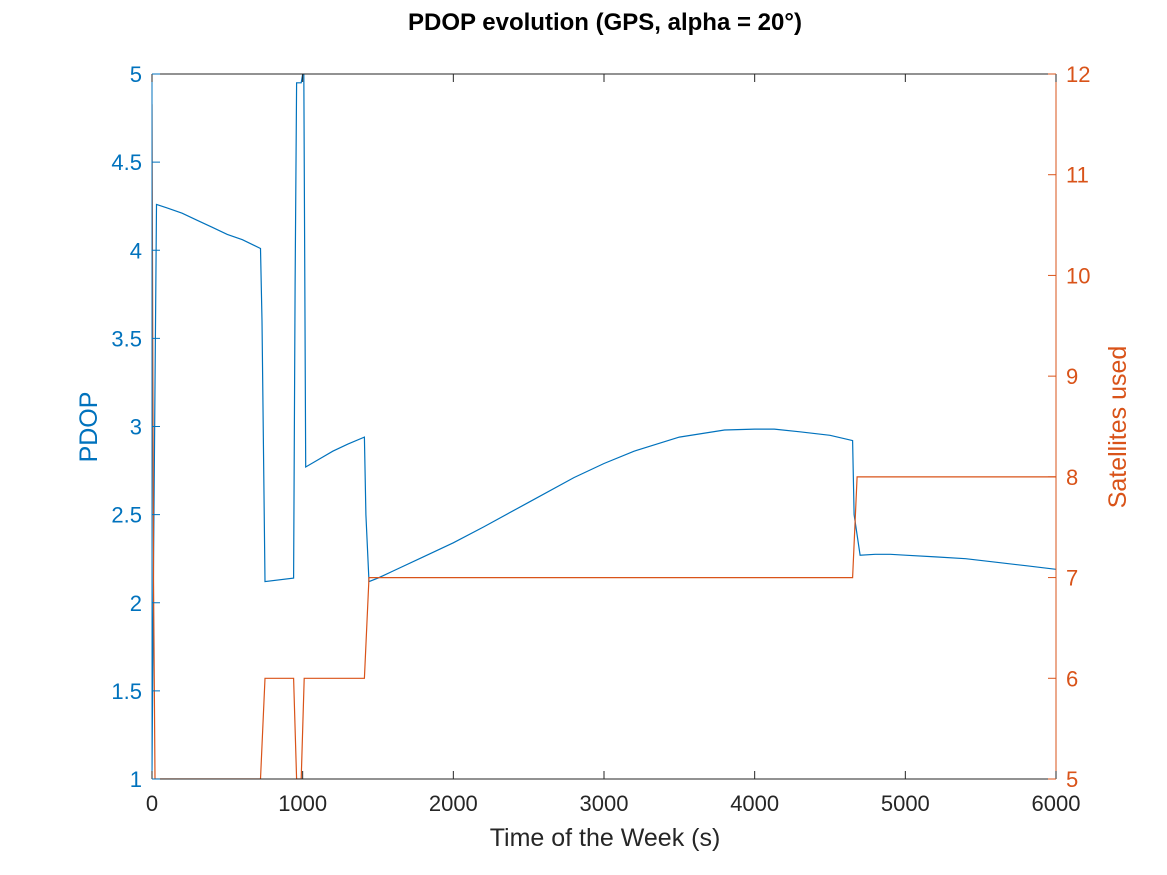 This screenshot has width=1167, height=875. What do you see at coordinates (754, 803) in the screenshot?
I see `x-tick-label: 4000` at bounding box center [754, 803].